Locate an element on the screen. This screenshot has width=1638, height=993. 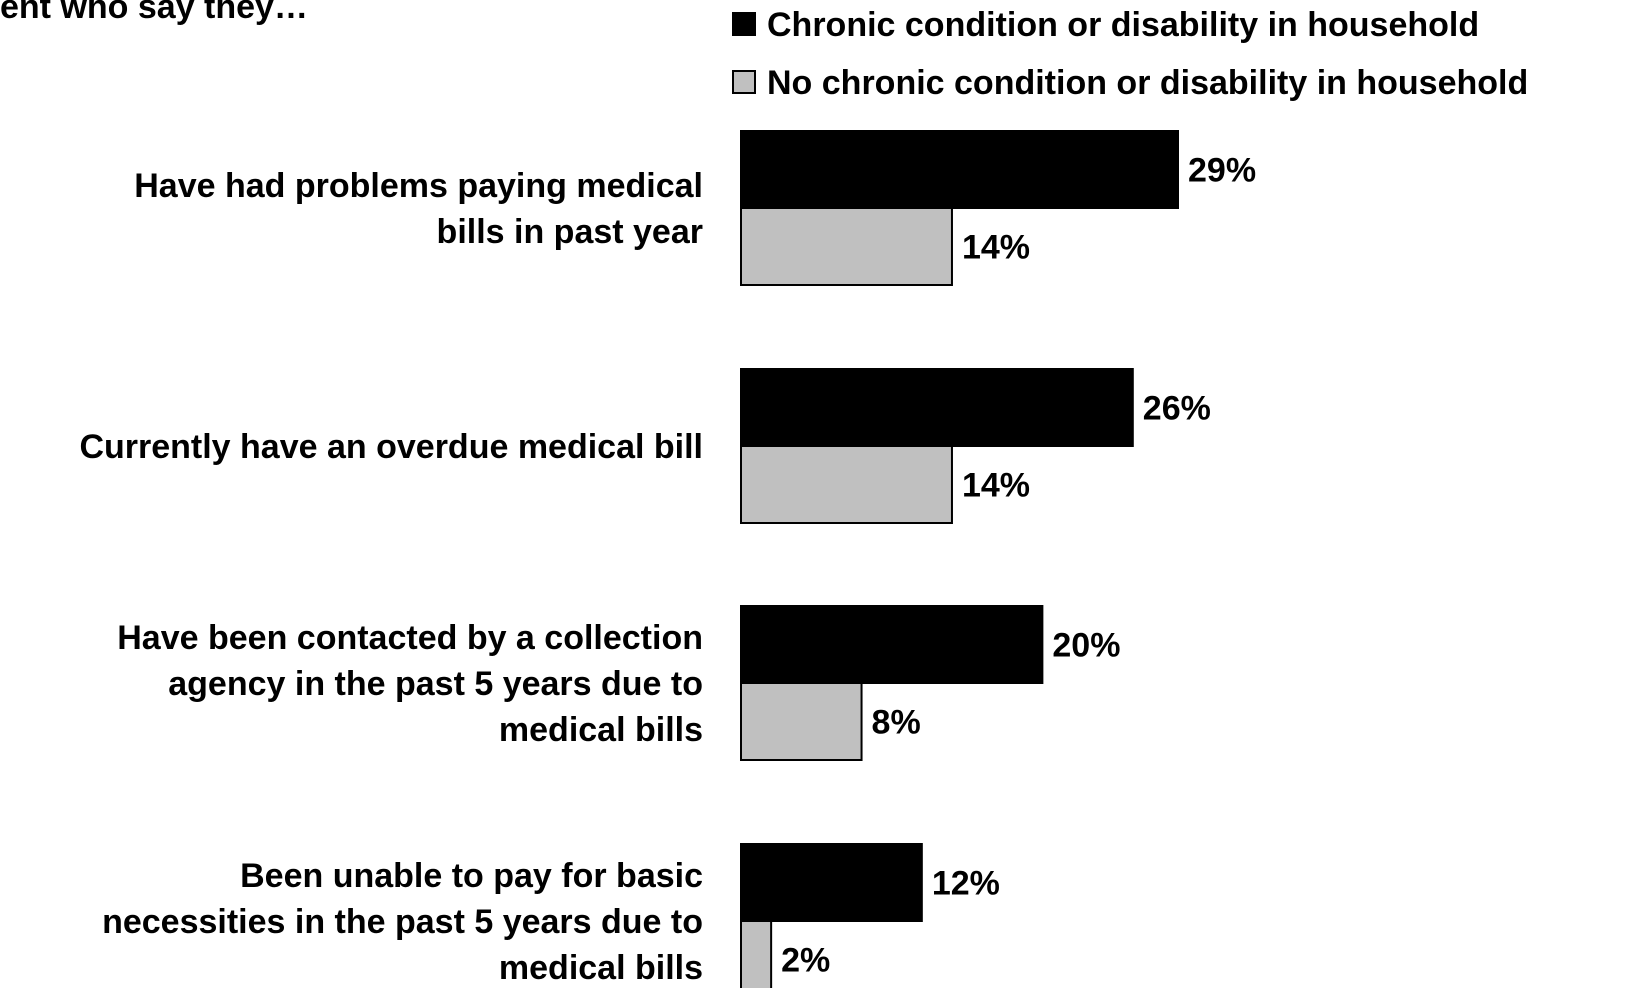
category-label-3-line-2: medical bills is located at coordinates (601, 968).